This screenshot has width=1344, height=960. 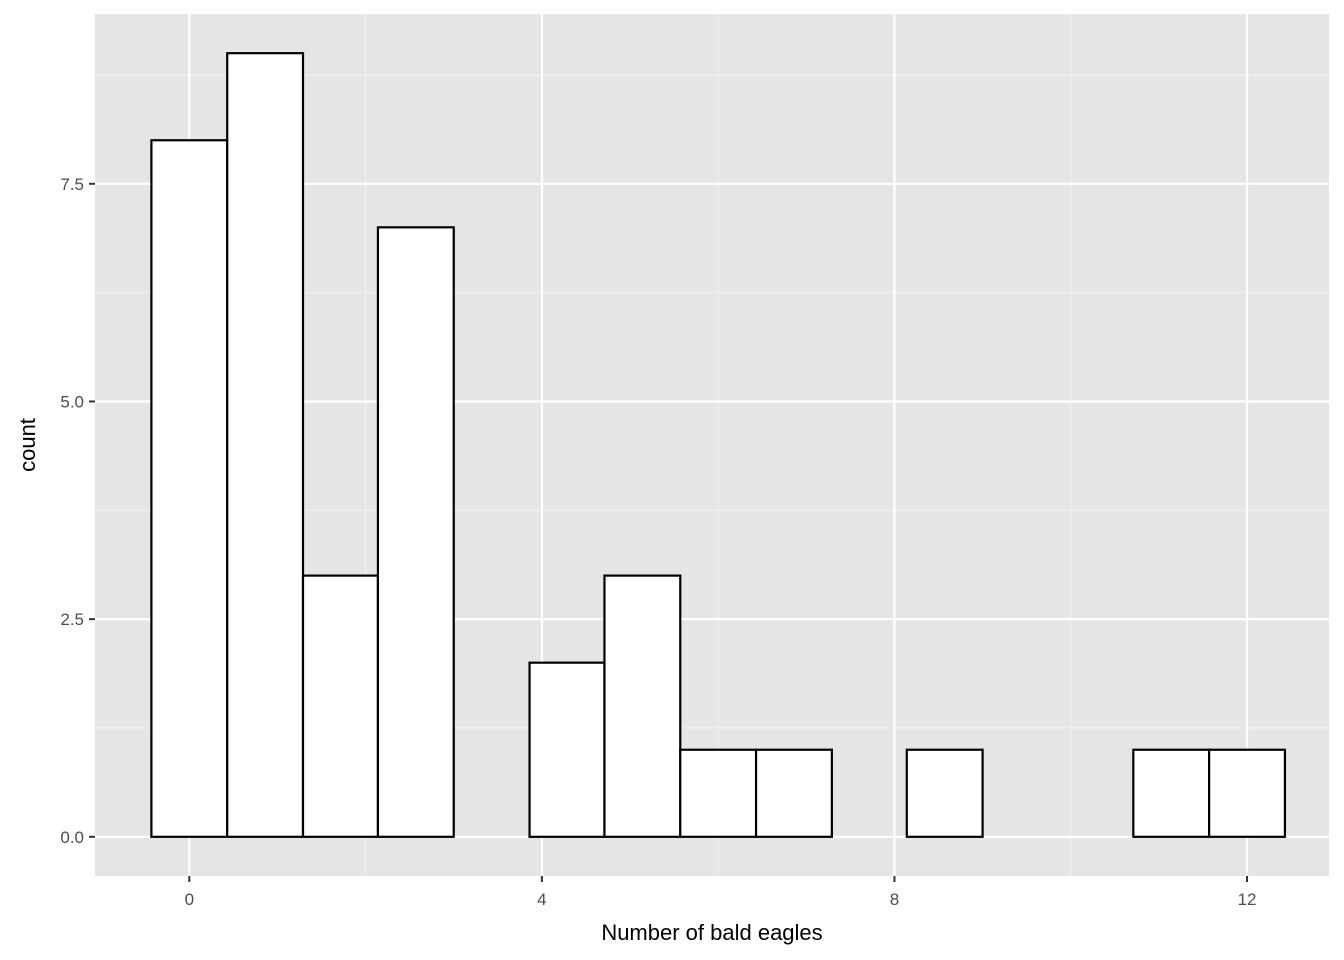 I want to click on x-tick-label: 8, so click(x=894, y=899).